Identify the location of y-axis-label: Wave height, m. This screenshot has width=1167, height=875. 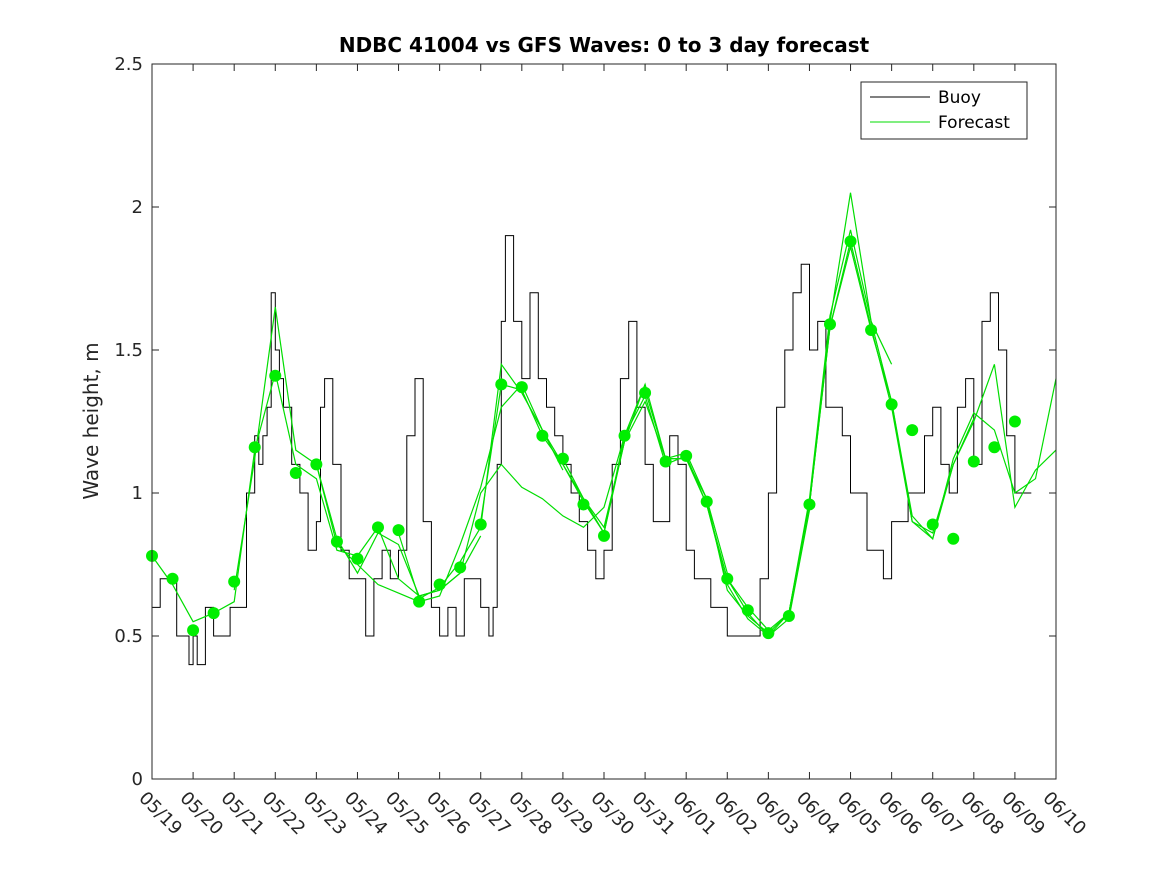
(91, 420).